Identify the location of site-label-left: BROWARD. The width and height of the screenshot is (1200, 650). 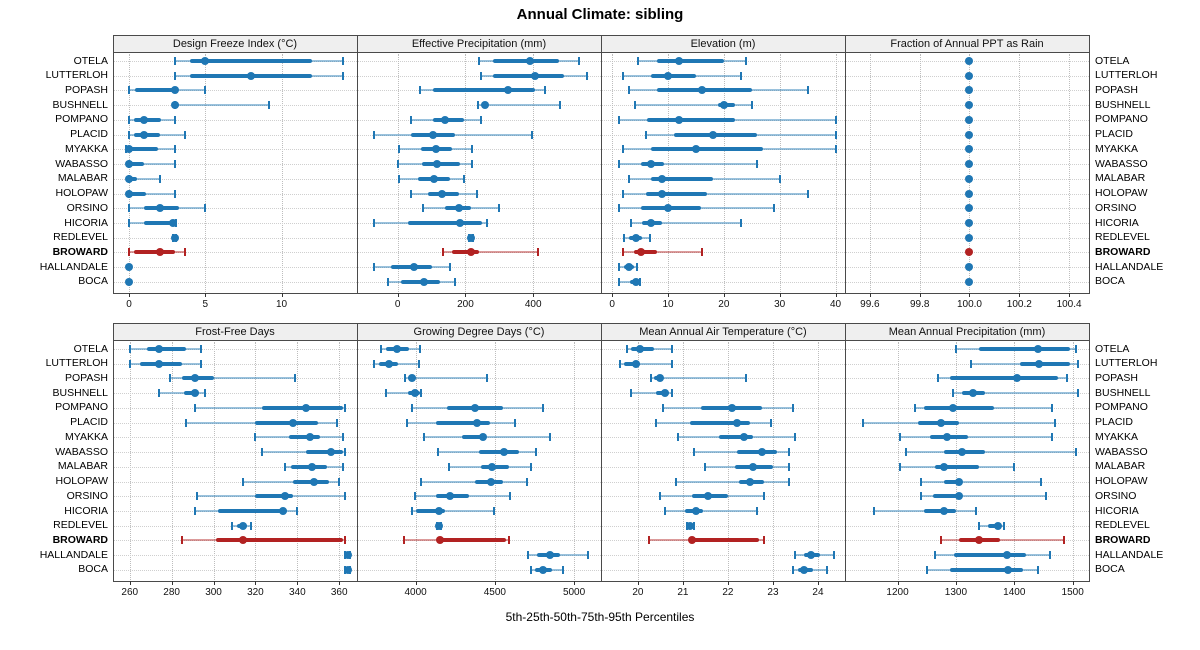
(80, 251).